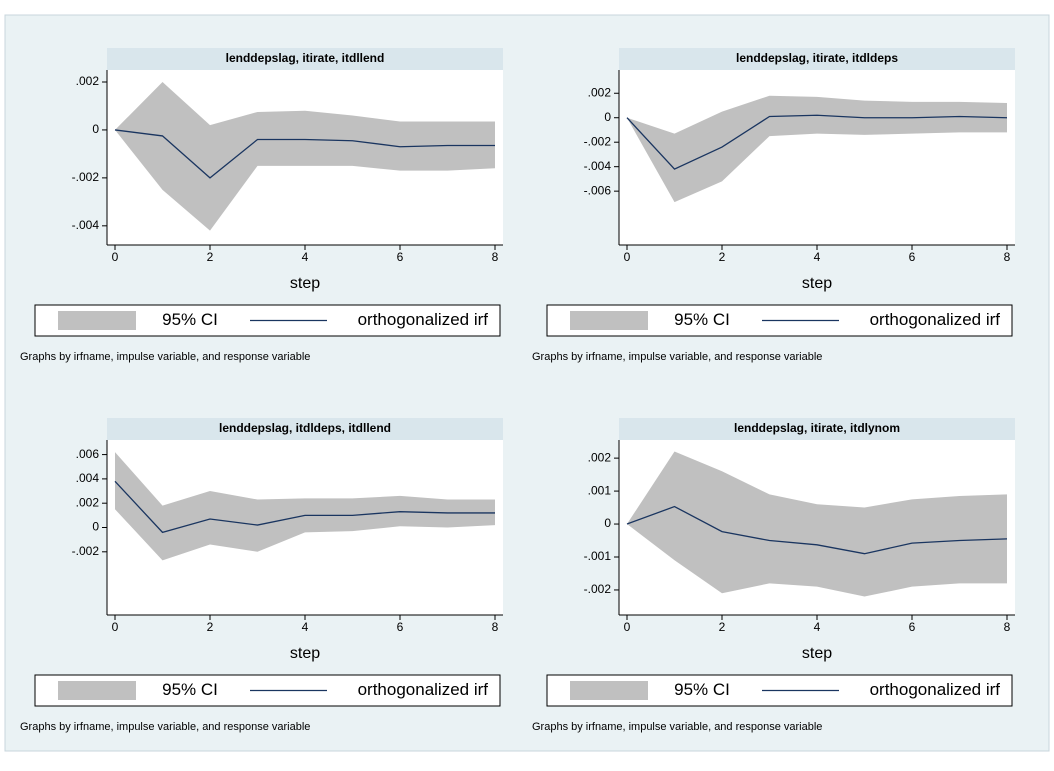 The image size is (1054, 771). I want to click on panel-title: lenddepslag, itirate, itdlynom, so click(817, 428).